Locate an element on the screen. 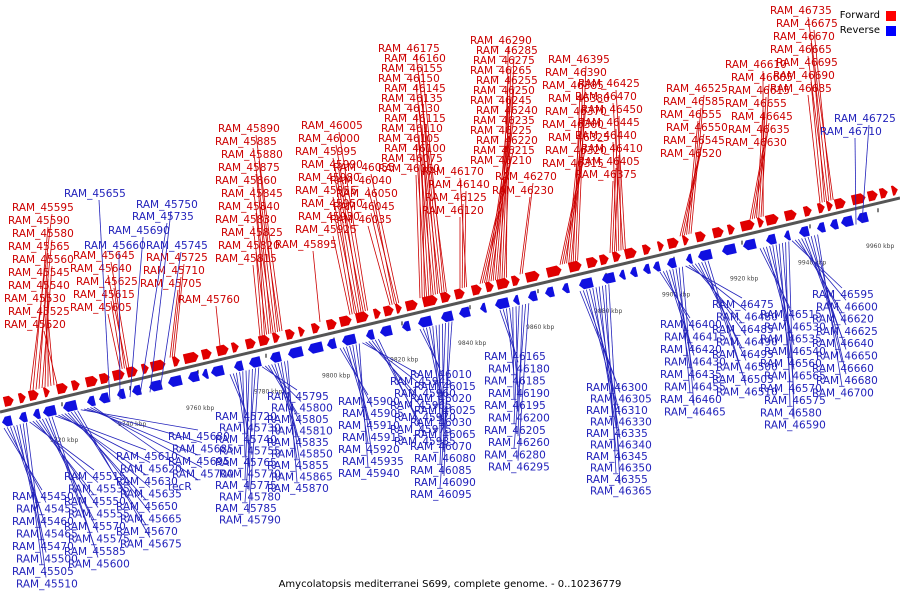 This screenshot has height=600, width=900. gene-label: RAM_46580 is located at coordinates (791, 413).